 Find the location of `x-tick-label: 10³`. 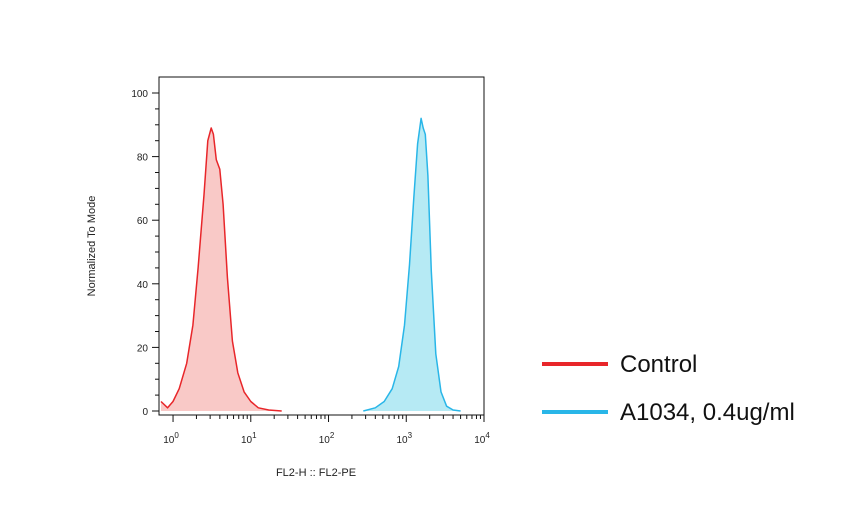

x-tick-label: 10³ is located at coordinates (404, 438).